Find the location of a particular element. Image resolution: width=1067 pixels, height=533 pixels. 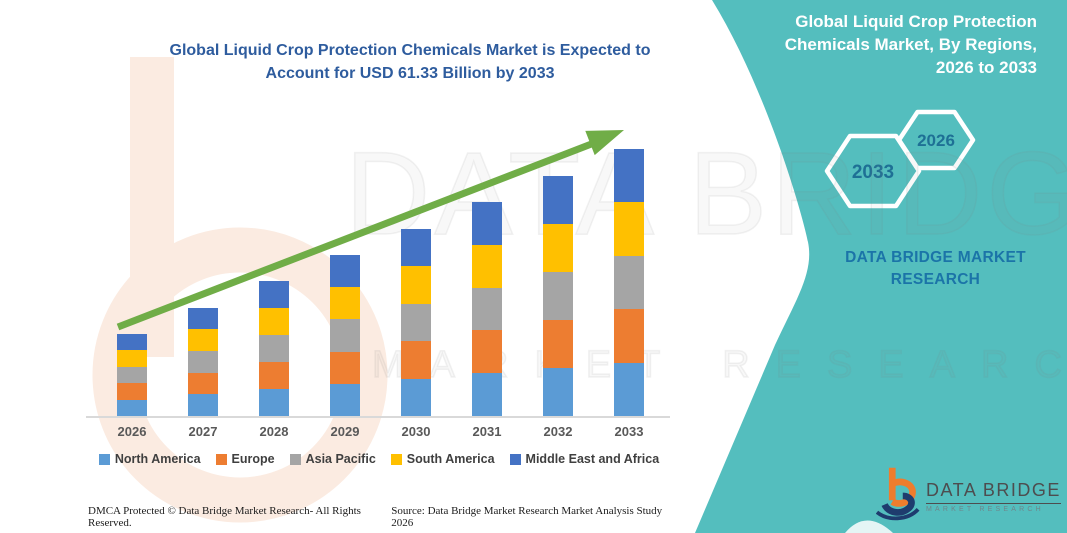

x-axis-label-2029: 2029 is located at coordinates (345, 431).